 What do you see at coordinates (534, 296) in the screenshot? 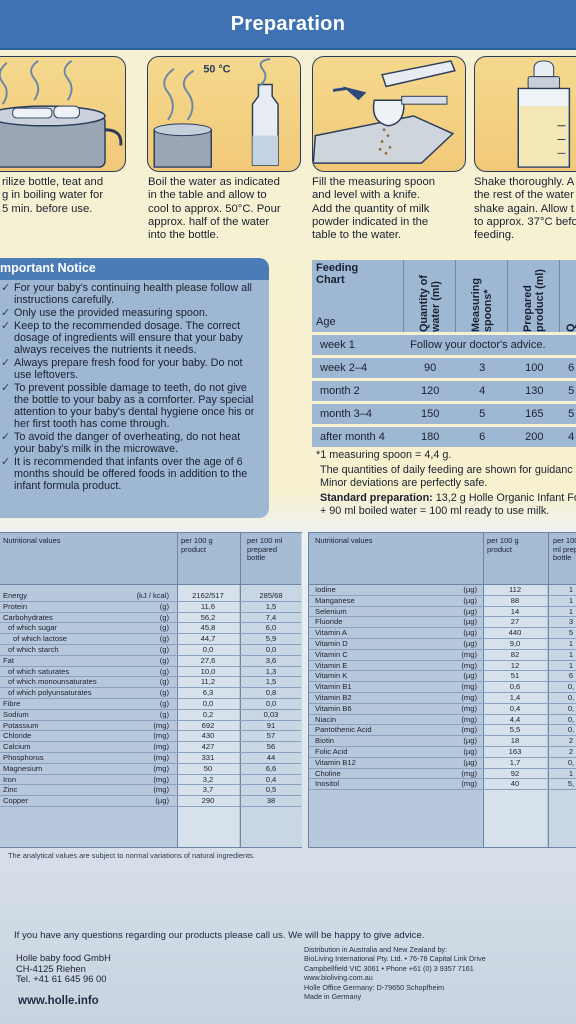
I see `product-header: Prepared product (ml)` at bounding box center [534, 296].